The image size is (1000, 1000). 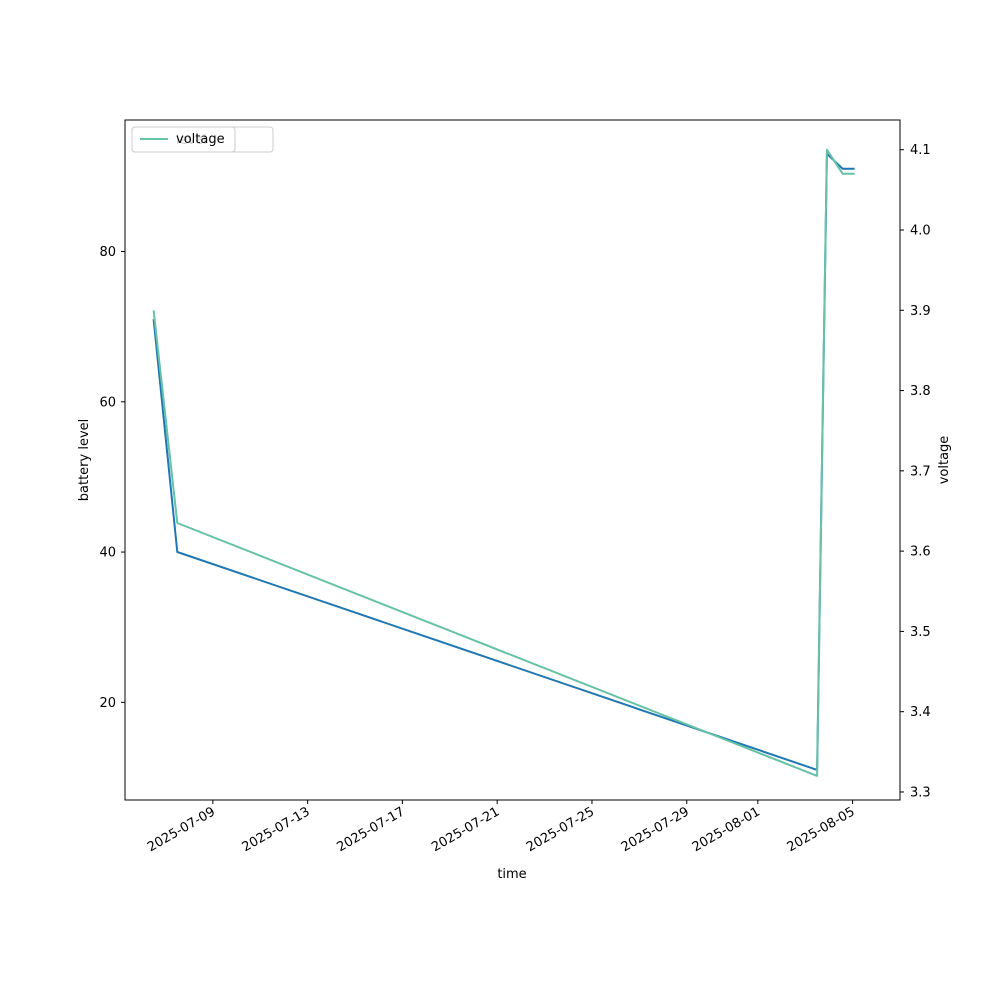 What do you see at coordinates (107, 252) in the screenshot?
I see `left-y-tick-label: 80` at bounding box center [107, 252].